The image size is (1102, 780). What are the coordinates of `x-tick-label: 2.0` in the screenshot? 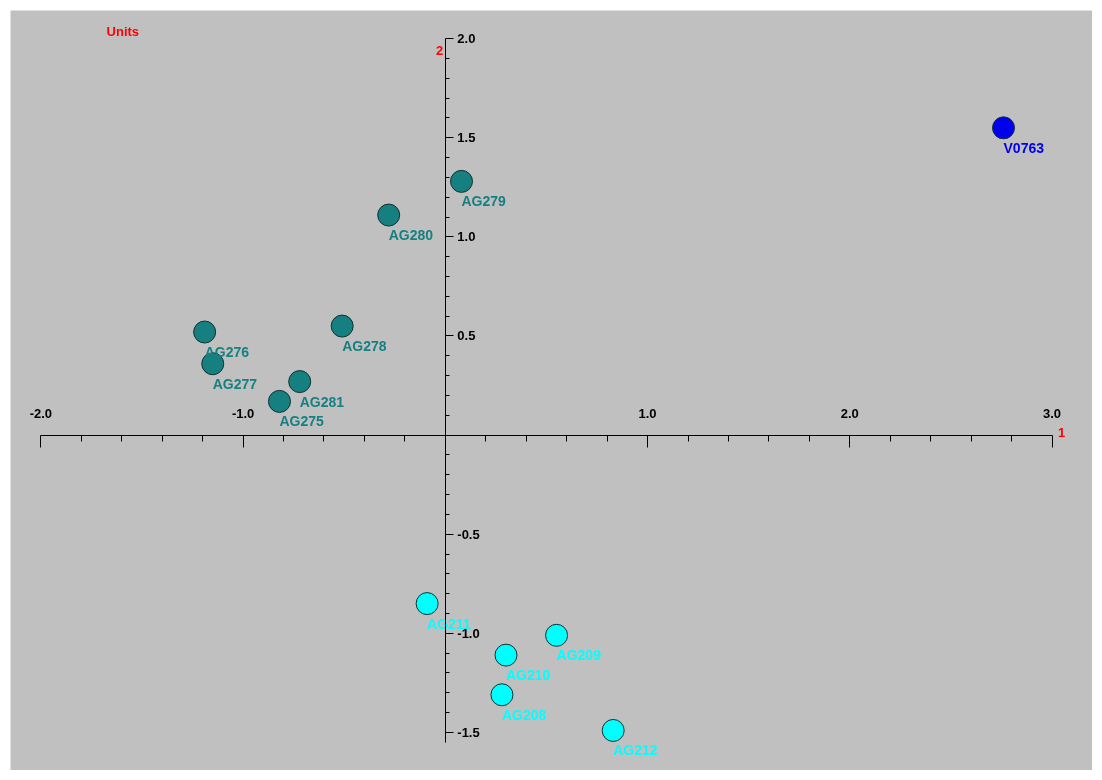 It's located at (849, 414).